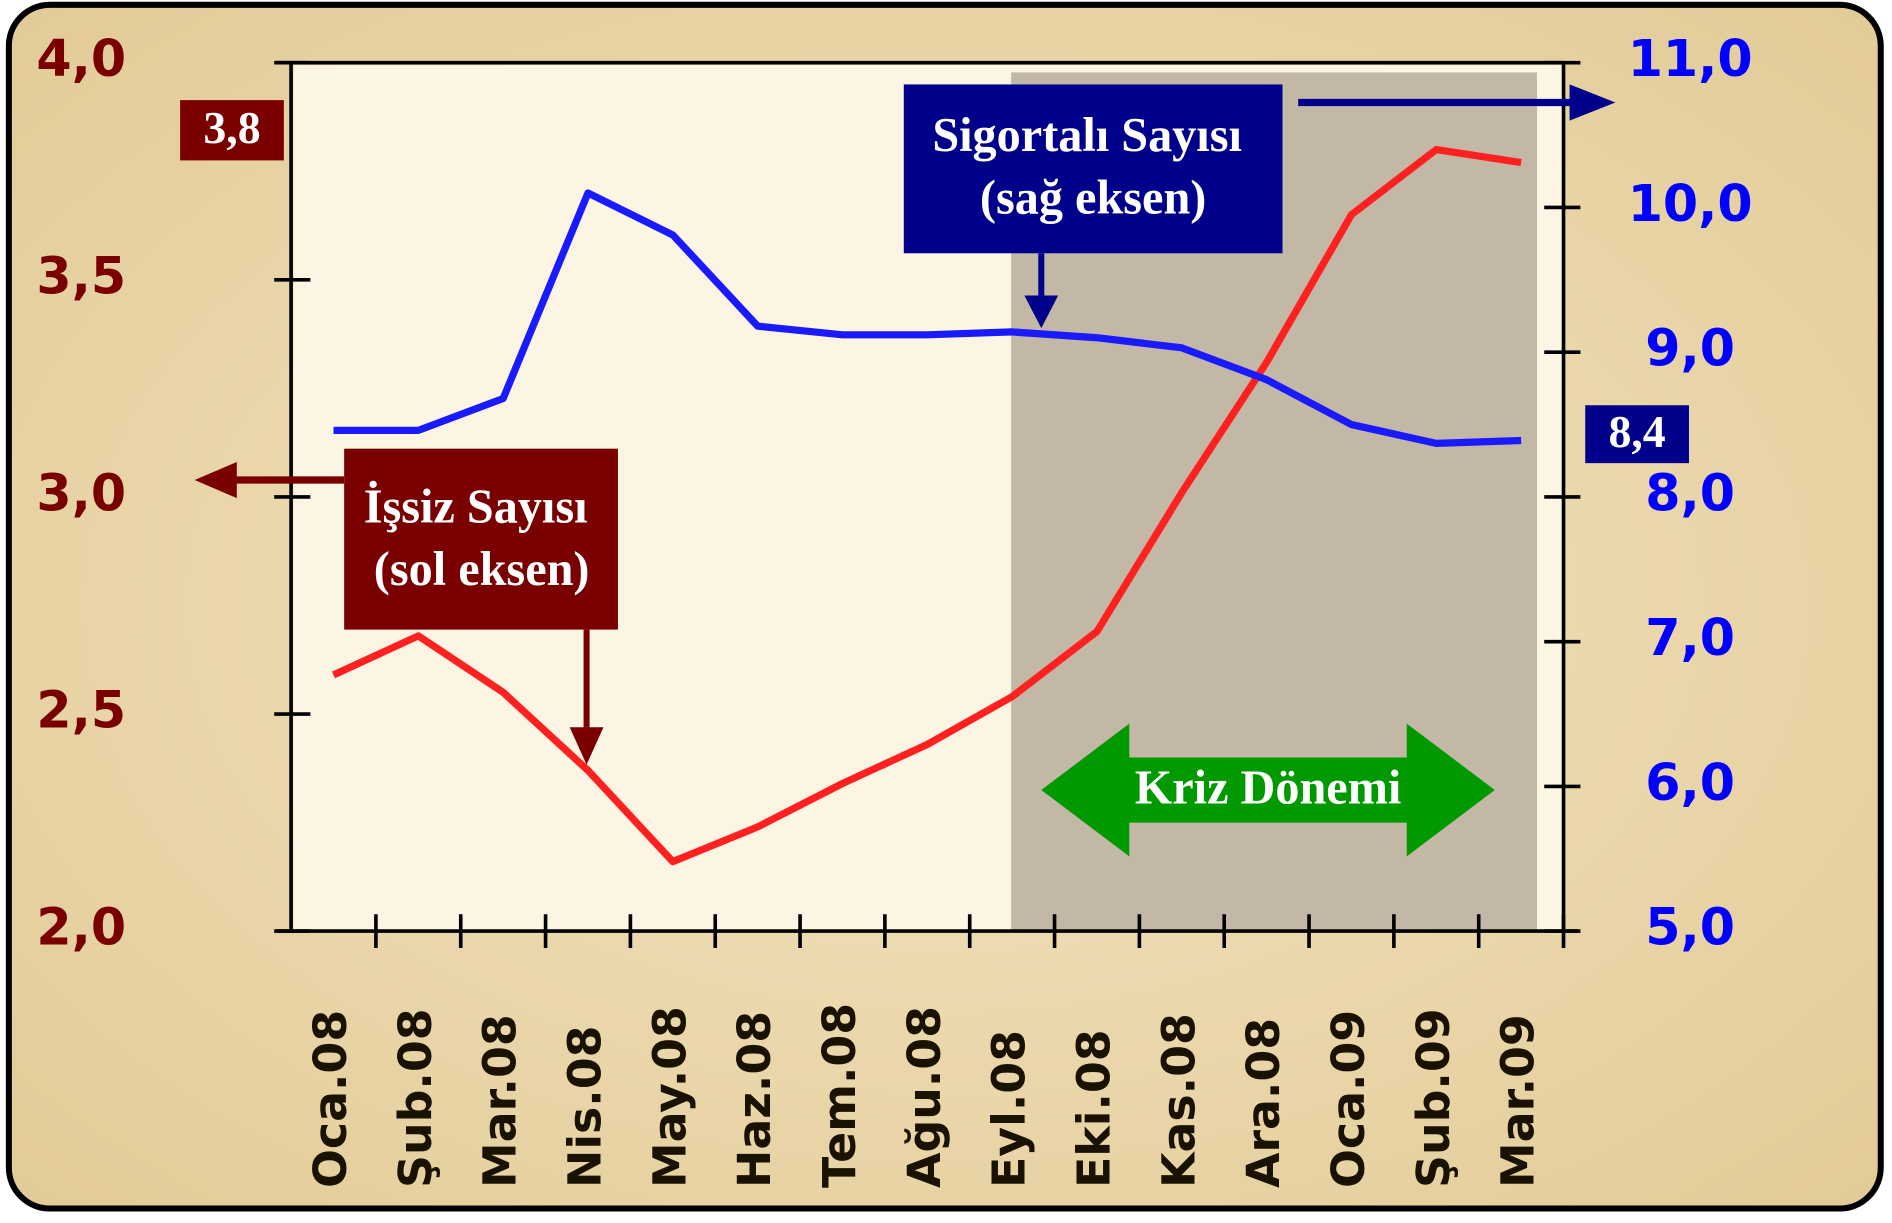 This screenshot has height=1223, width=1892. I want to click on x-tick-label: May.08, so click(669, 1097).